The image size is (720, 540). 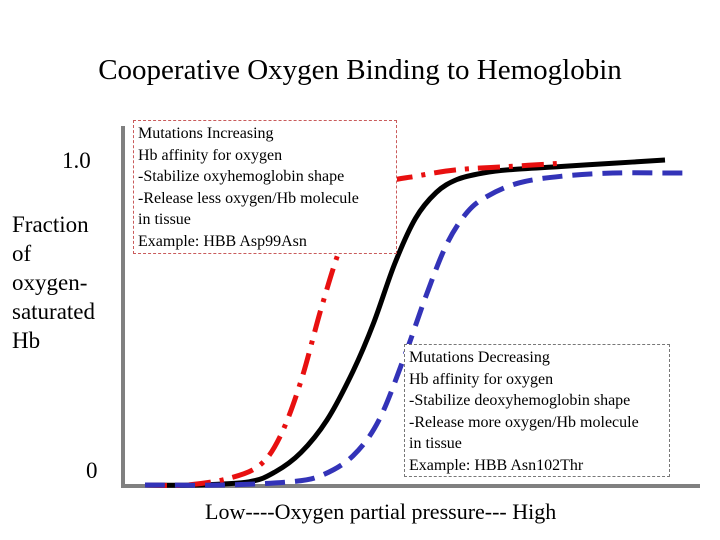 I want to click on x-axis-label: Low----Oxygen partial pressure--- High, so click(x=381, y=511).